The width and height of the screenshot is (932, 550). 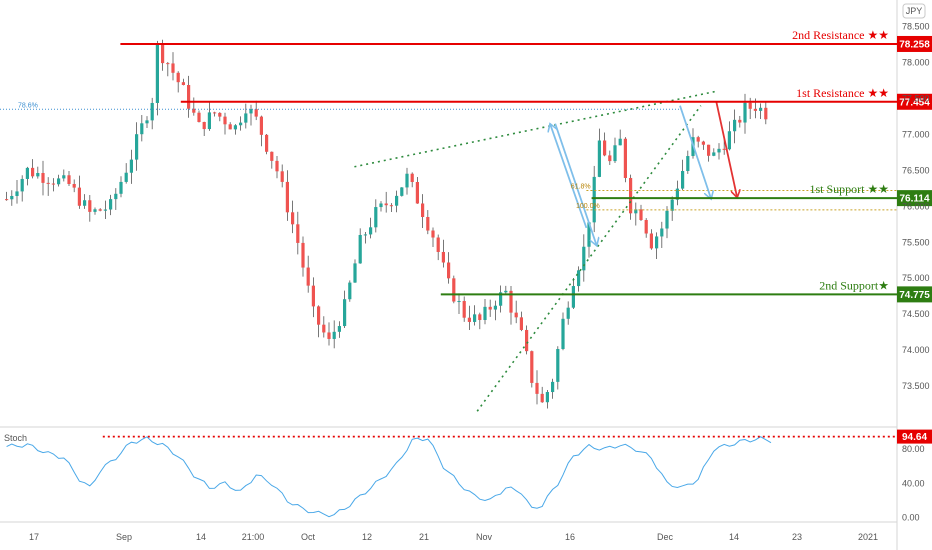 What do you see at coordinates (916, 386) in the screenshot?
I see `price-tick-label: 73.500` at bounding box center [916, 386].